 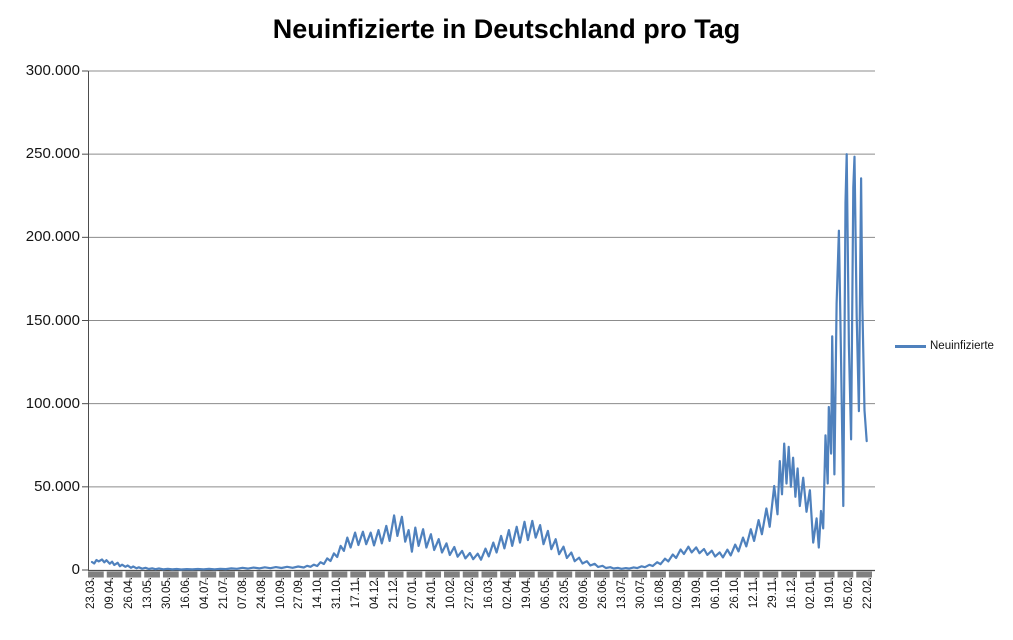 What do you see at coordinates (944, 346) in the screenshot?
I see `legend: Neuinfizierte` at bounding box center [944, 346].